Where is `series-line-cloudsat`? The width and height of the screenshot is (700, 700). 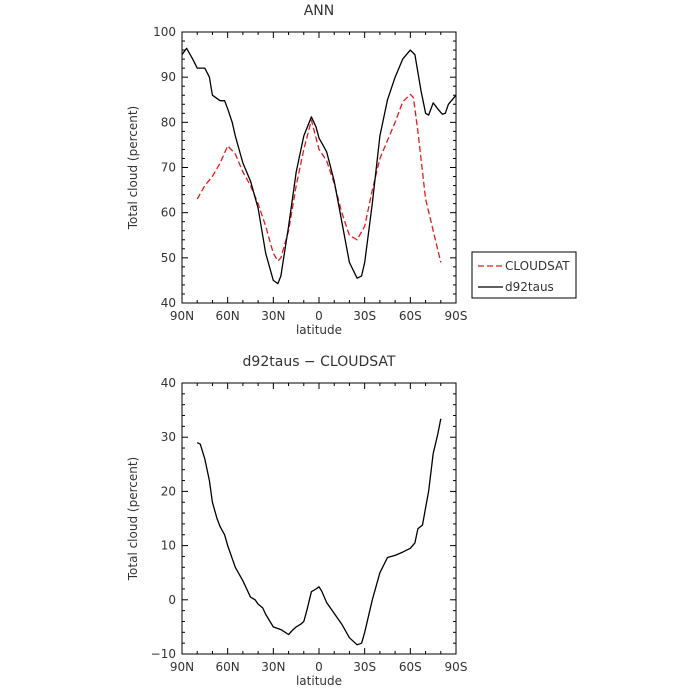 series-line-cloudsat is located at coordinates (319, 178).